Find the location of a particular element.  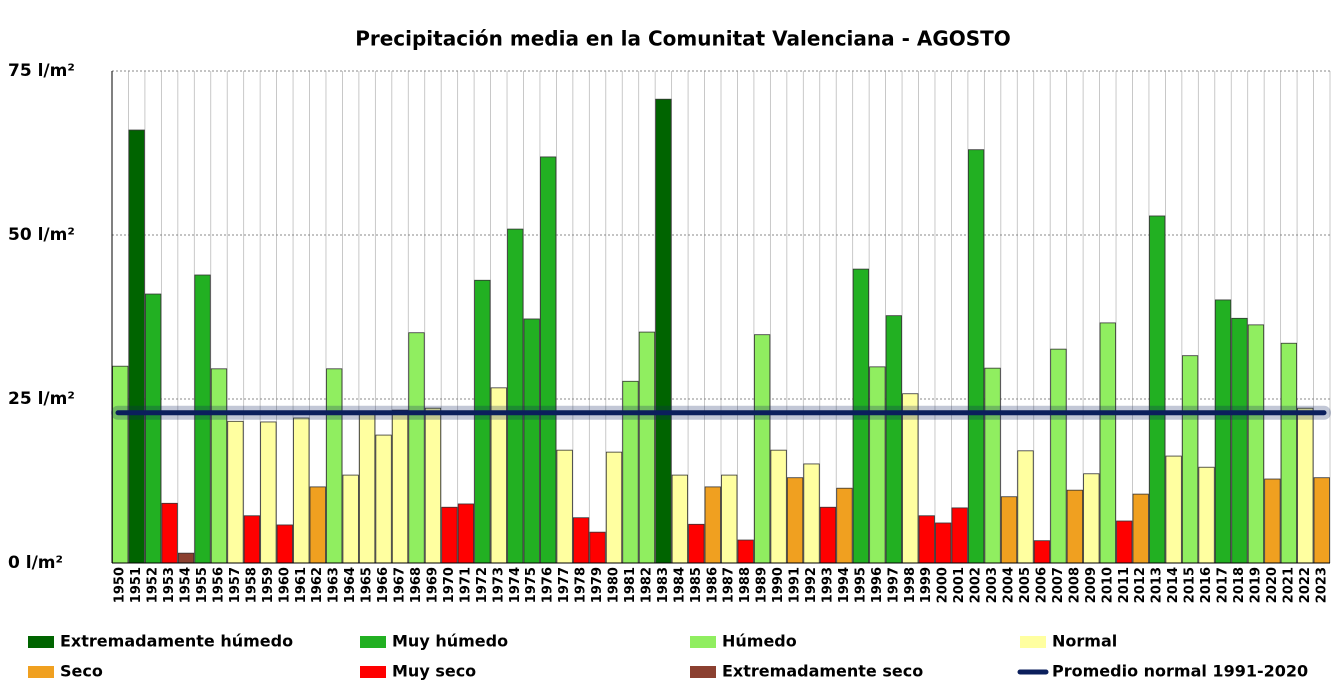

x-tick-label: 1955 is located at coordinates (202, 585).